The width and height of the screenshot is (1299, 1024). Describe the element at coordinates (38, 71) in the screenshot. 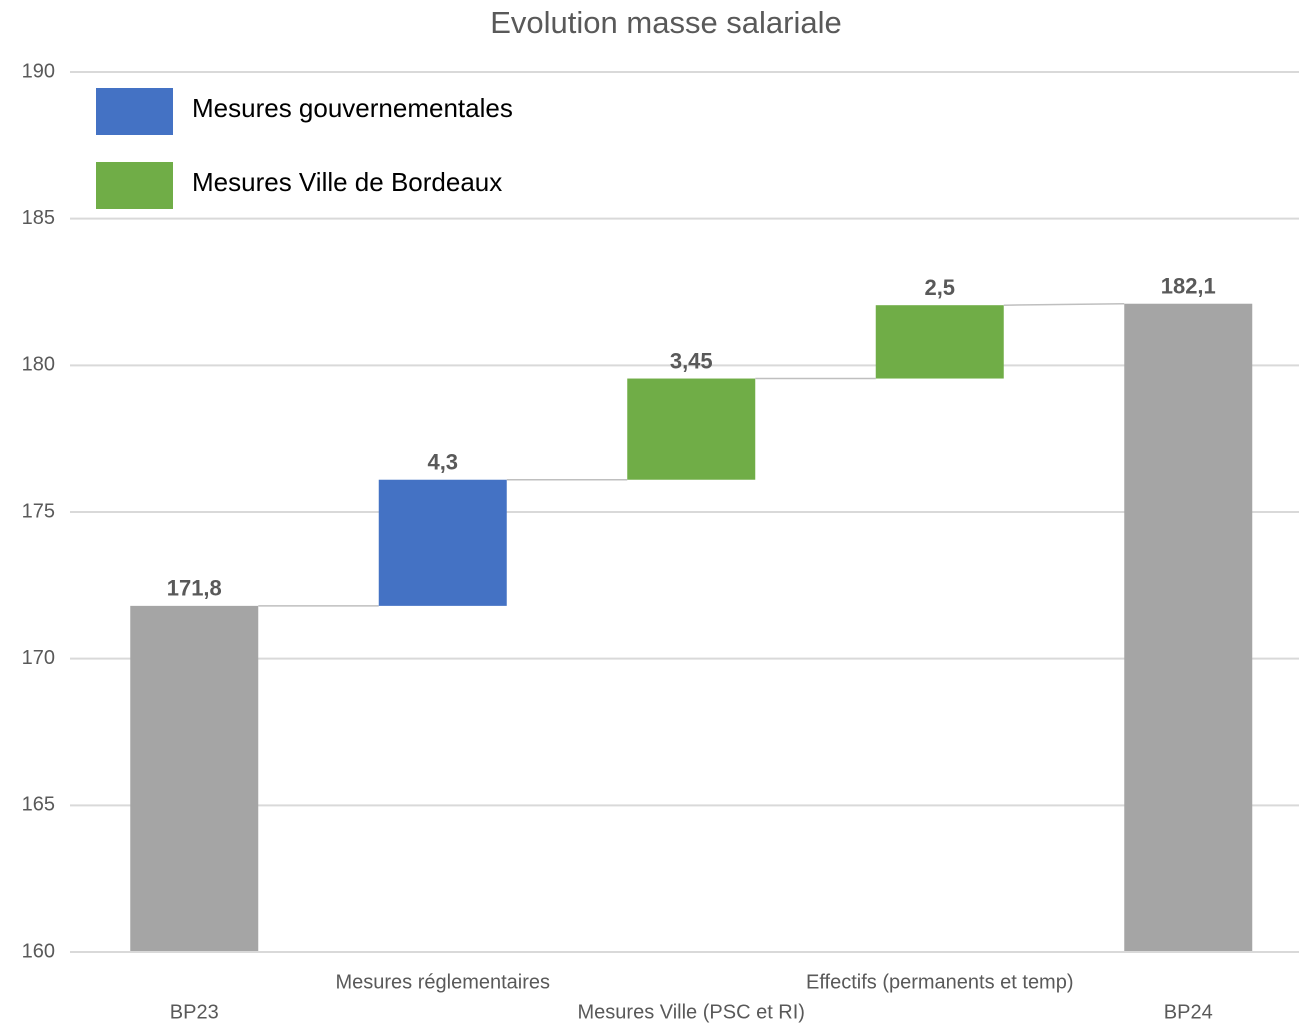

I see `y-tick-label: 190` at that location.